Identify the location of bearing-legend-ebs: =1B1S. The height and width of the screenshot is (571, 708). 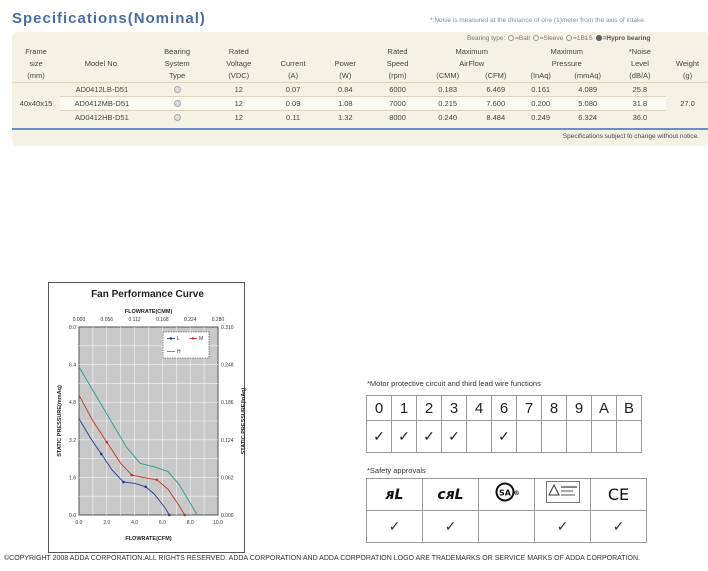
(583, 38).